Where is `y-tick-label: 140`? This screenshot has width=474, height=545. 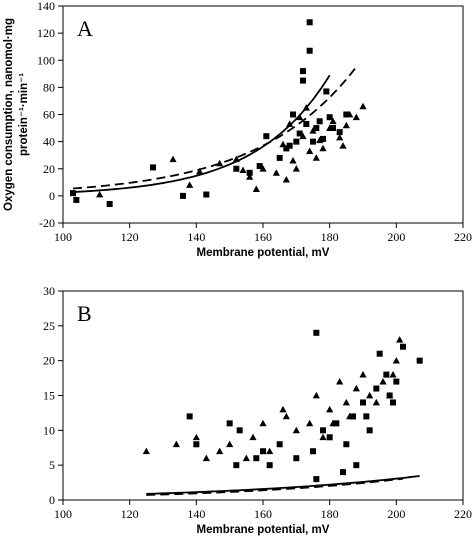 y-tick-label: 140 is located at coordinates (46, 6).